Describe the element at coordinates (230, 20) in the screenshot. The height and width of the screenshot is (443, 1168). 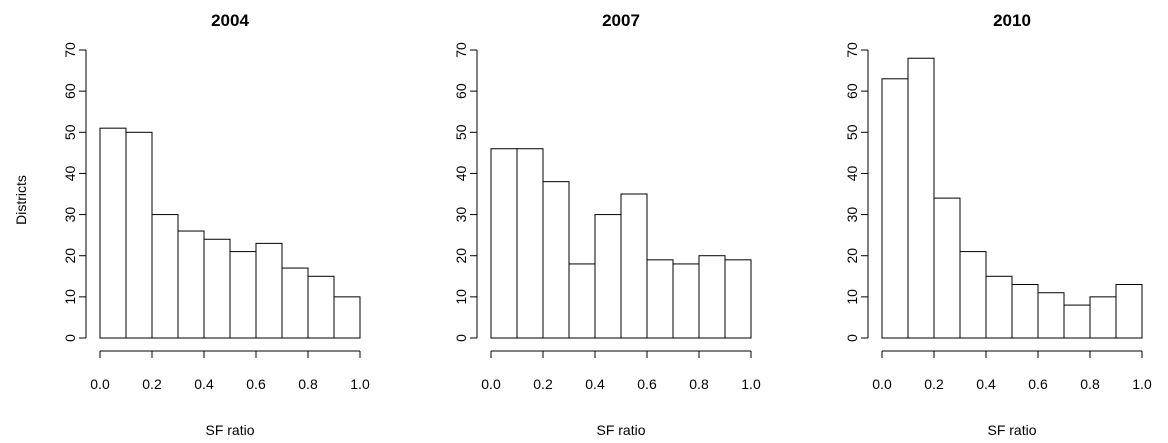
I see `panel-title: 2004` at that location.